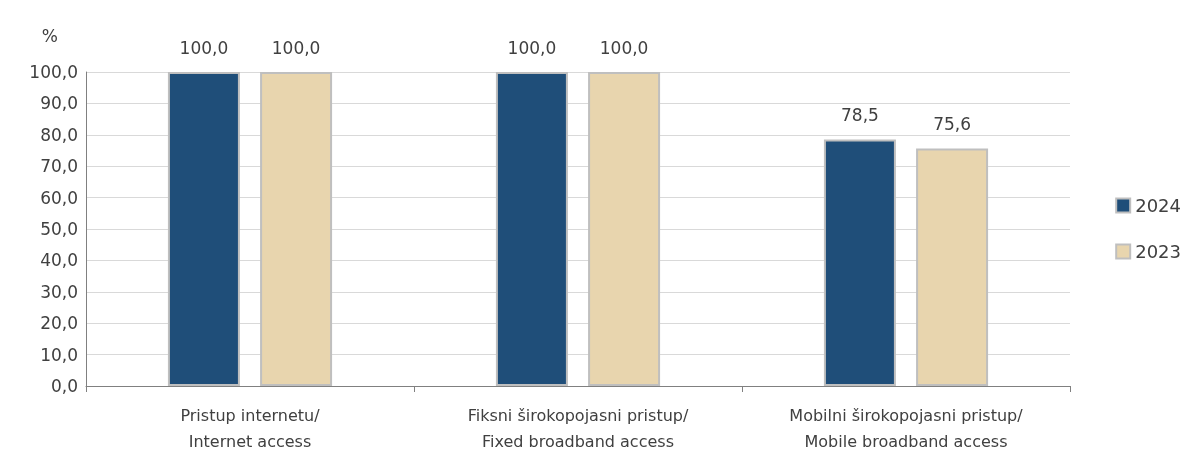 The width and height of the screenshot is (1188, 457). Describe the element at coordinates (59, 260) in the screenshot. I see `y-tick-label: 40,0` at that location.